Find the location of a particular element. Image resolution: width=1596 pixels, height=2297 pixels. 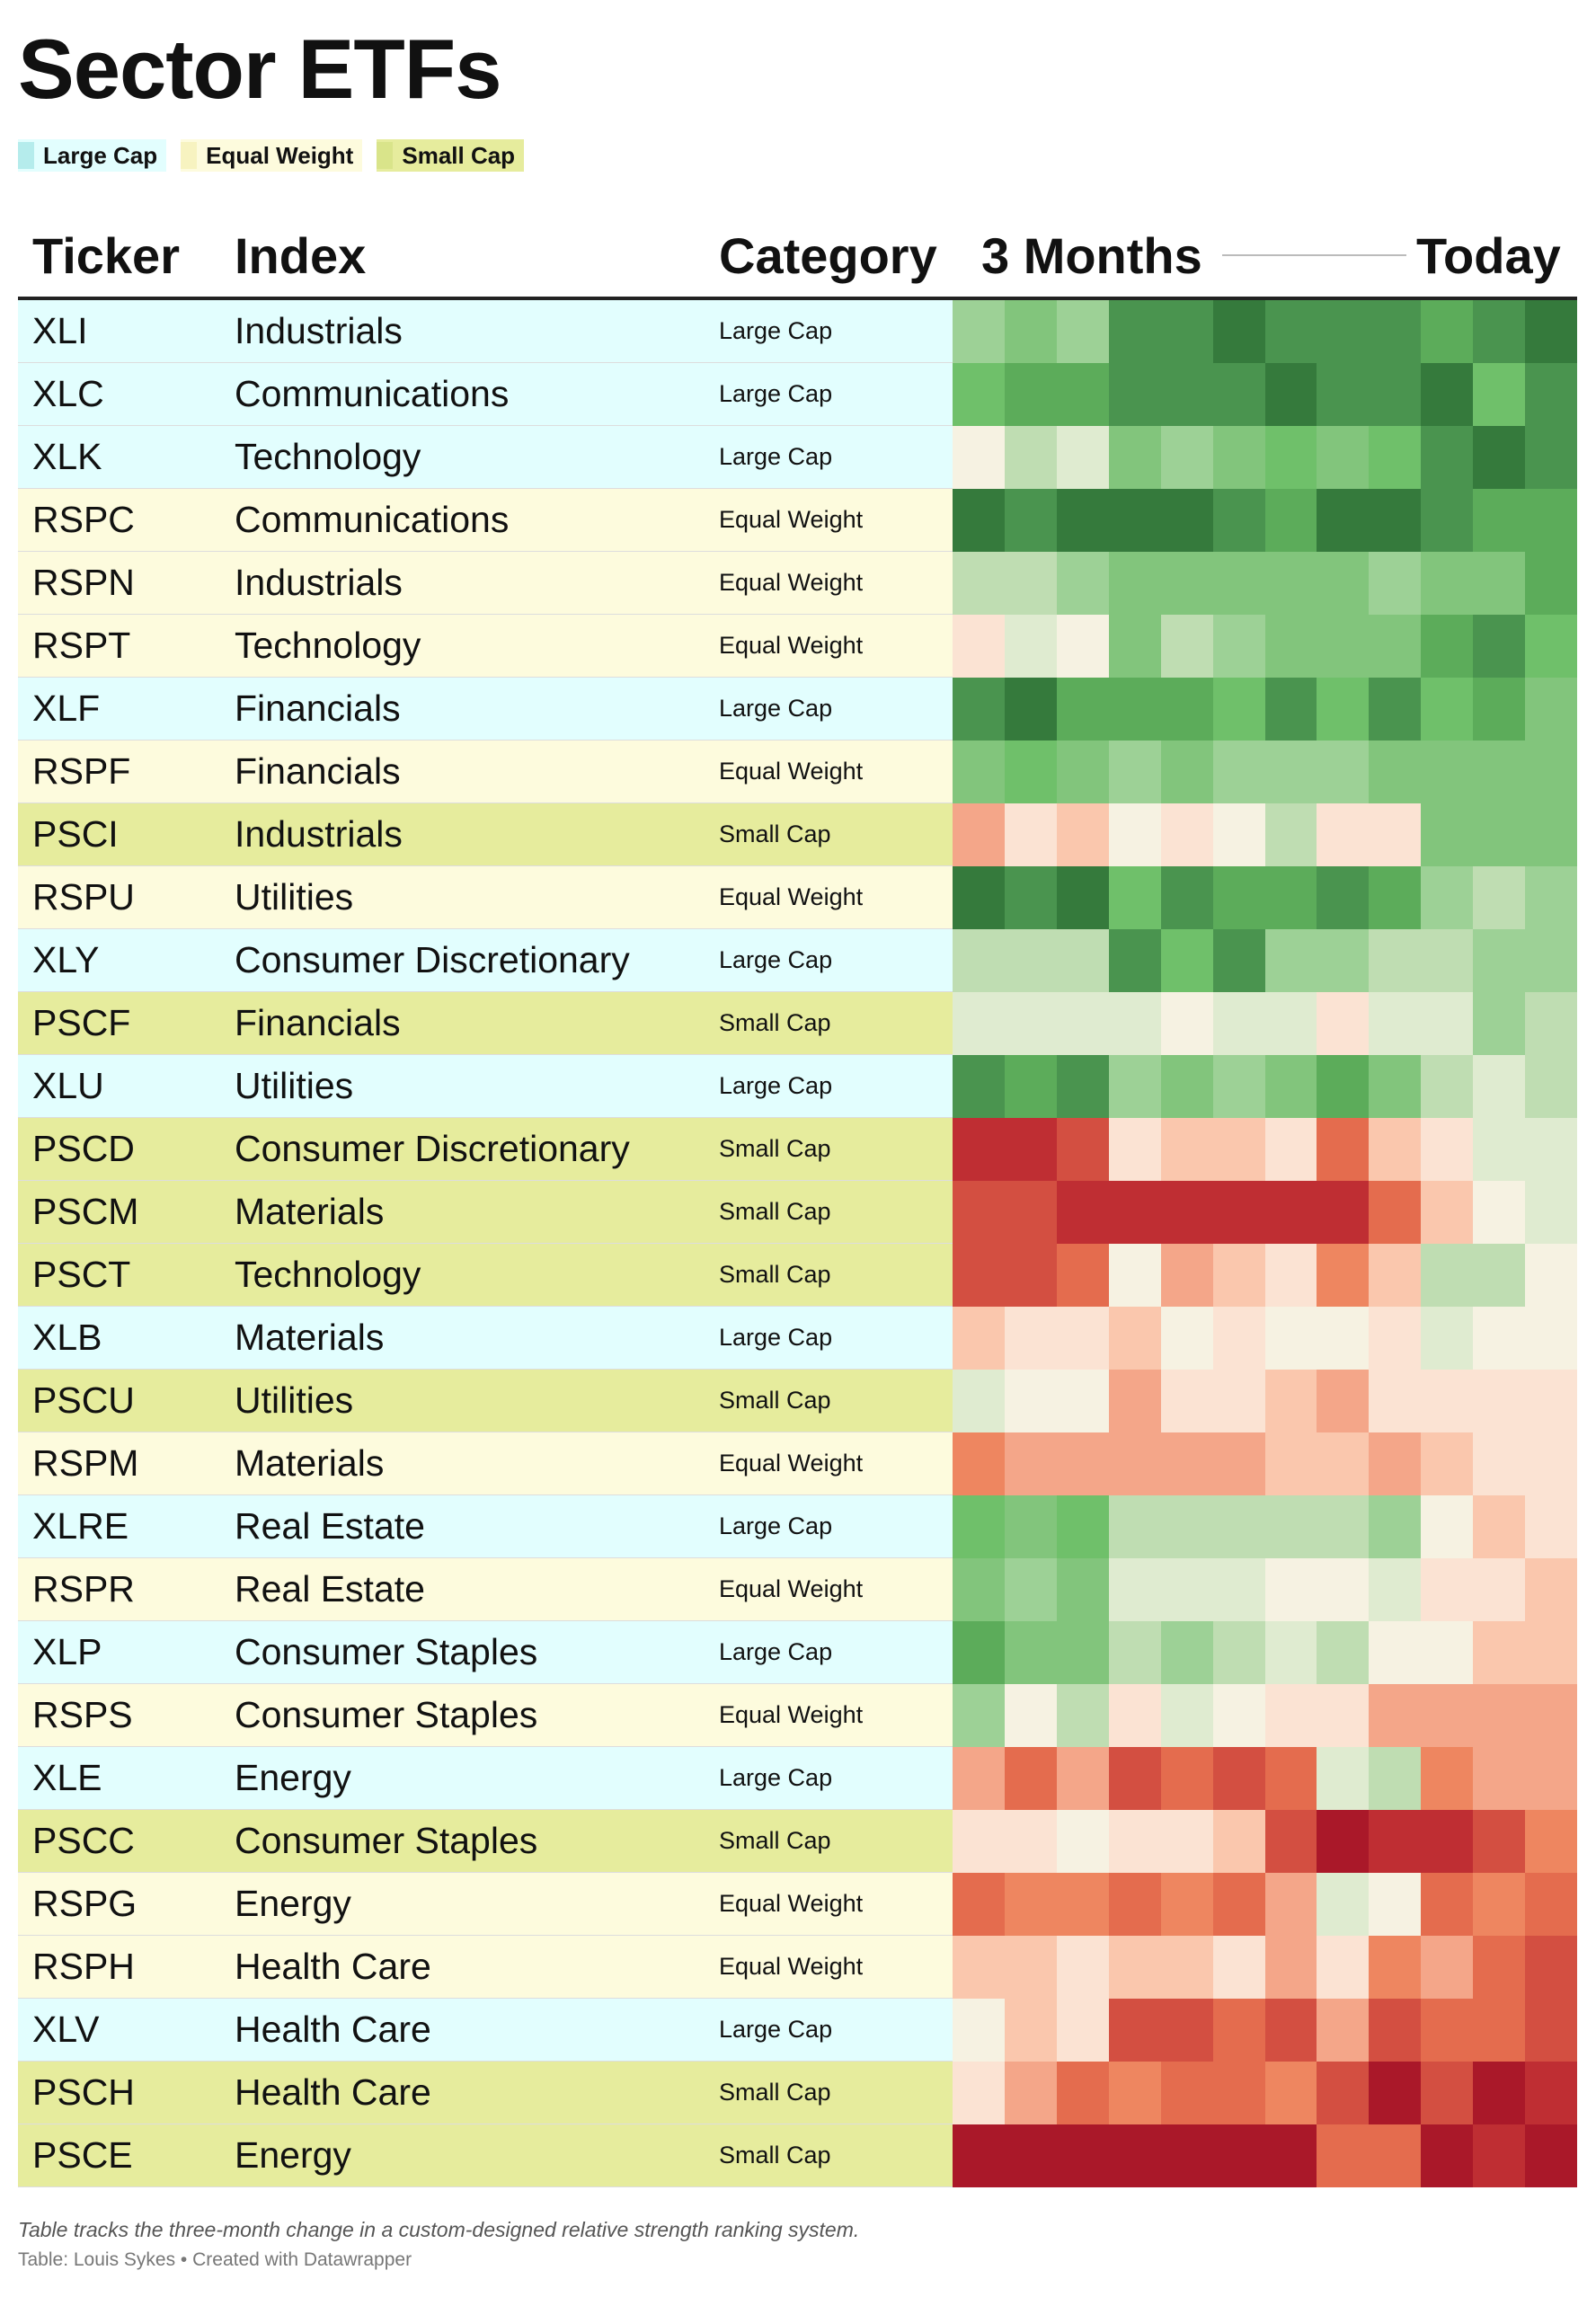

table-row: RSPG Energy Equal Weight is located at coordinates (798, 1904).